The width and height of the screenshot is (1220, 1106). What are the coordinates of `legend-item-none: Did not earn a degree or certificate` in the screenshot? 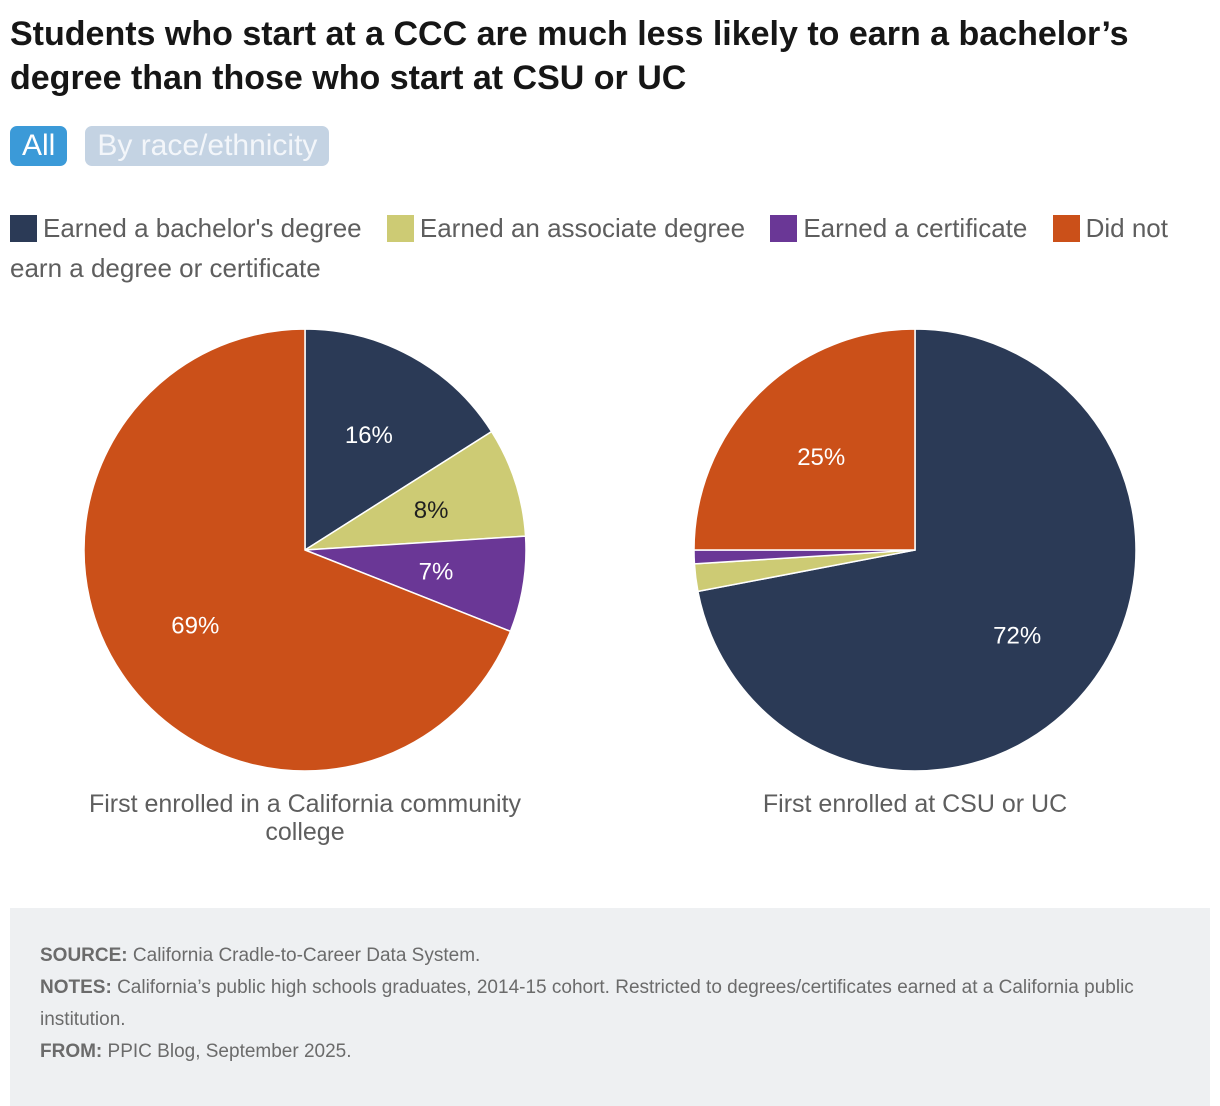 It's located at (589, 248).